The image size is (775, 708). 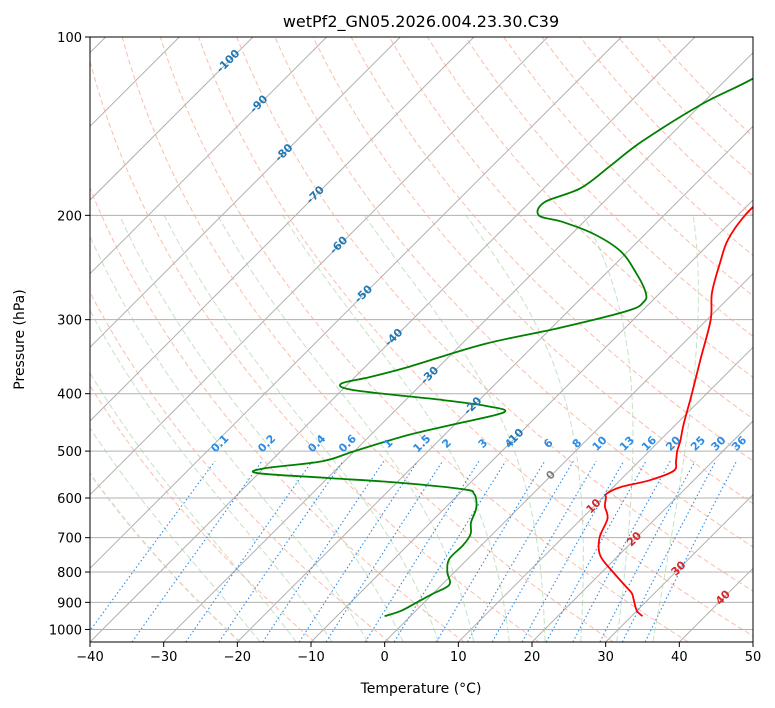 I want to click on y-tick-label: 400, so click(x=69, y=395).